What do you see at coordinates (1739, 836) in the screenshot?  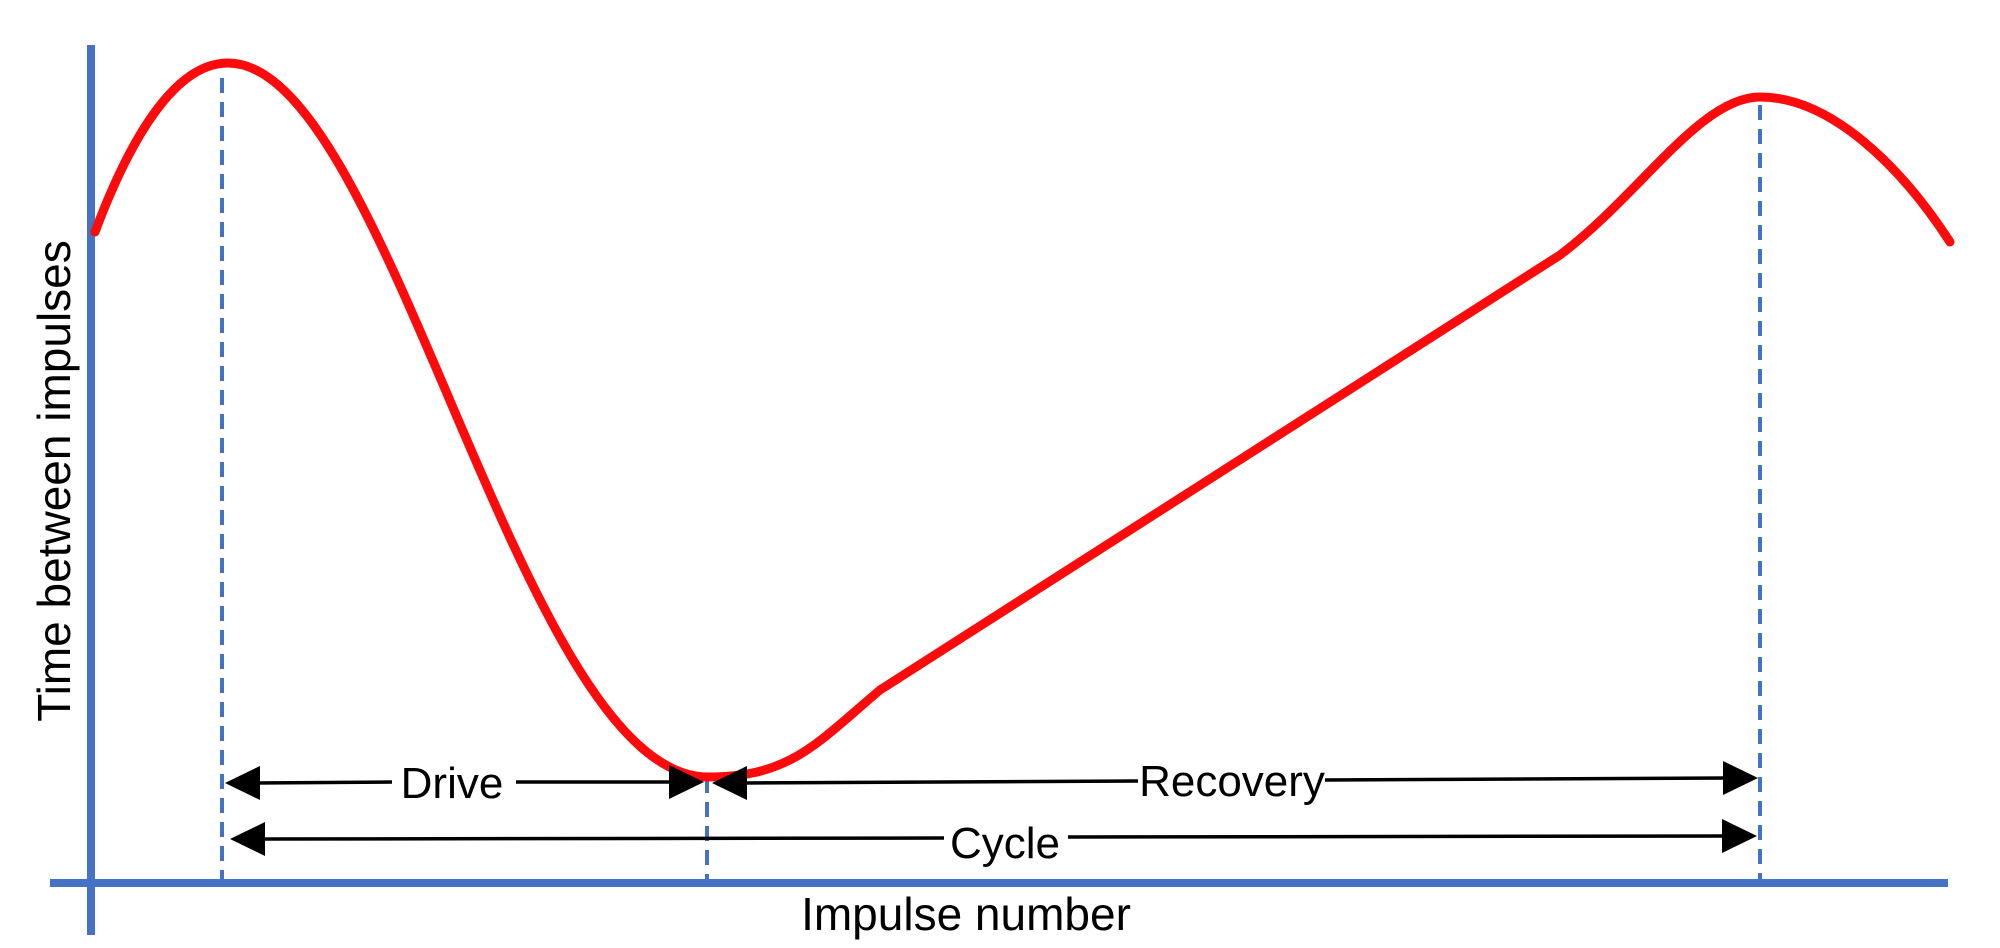 I see `cycle-arrowhead-right-icon` at bounding box center [1739, 836].